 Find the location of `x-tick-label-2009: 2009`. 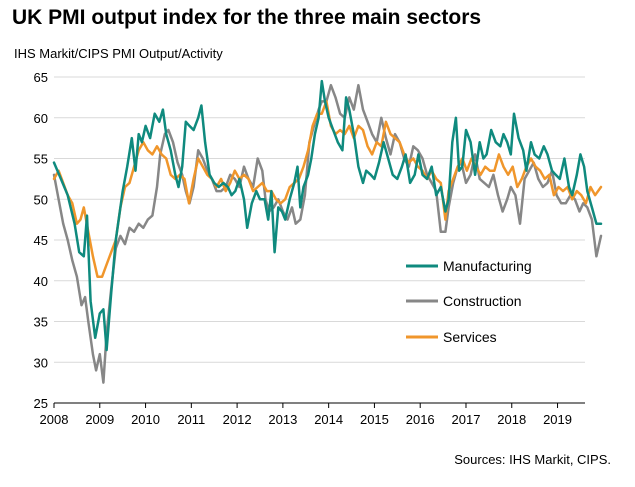

x-tick-label-2009: 2009 is located at coordinates (99, 419).